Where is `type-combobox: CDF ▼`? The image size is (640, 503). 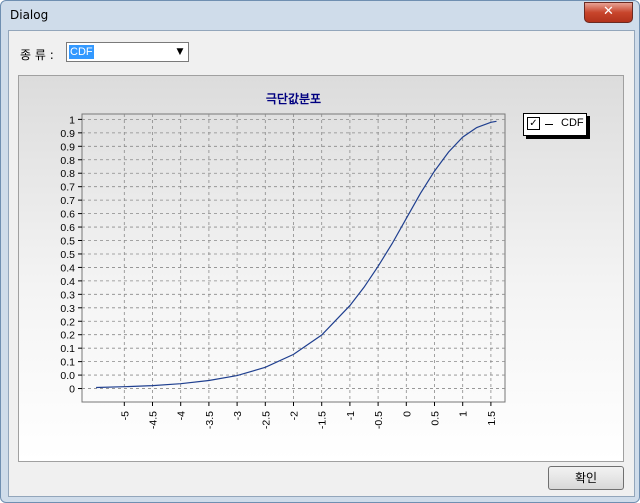
type-combobox: CDF ▼ is located at coordinates (127, 52).